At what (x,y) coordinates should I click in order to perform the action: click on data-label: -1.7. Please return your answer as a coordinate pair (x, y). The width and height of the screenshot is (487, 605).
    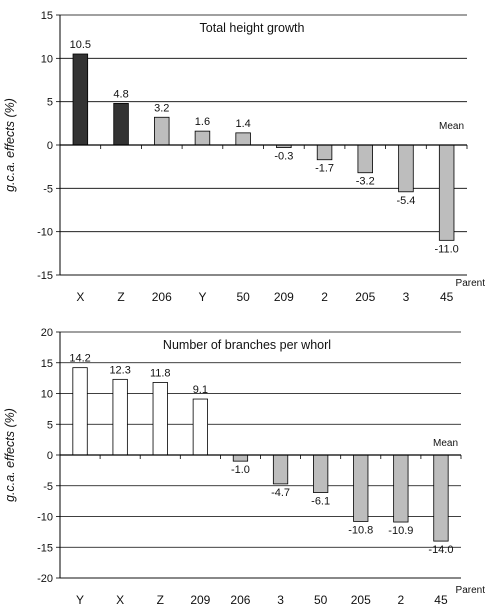
    Looking at the image, I should click on (324, 169).